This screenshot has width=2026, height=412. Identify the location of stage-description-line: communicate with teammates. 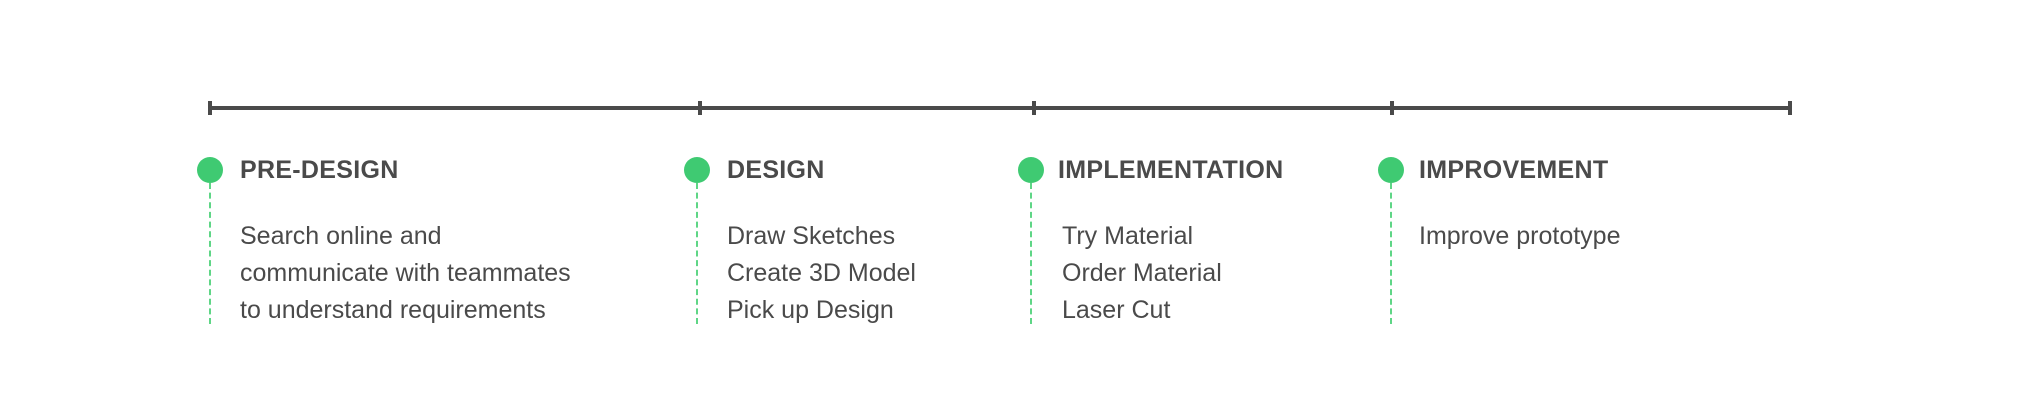
(405, 273).